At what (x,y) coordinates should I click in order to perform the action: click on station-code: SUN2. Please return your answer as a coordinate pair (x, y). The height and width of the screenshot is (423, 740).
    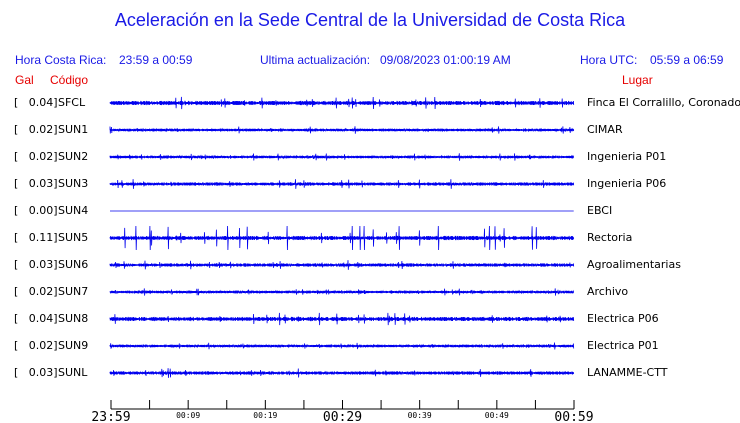
    Looking at the image, I should click on (73, 156).